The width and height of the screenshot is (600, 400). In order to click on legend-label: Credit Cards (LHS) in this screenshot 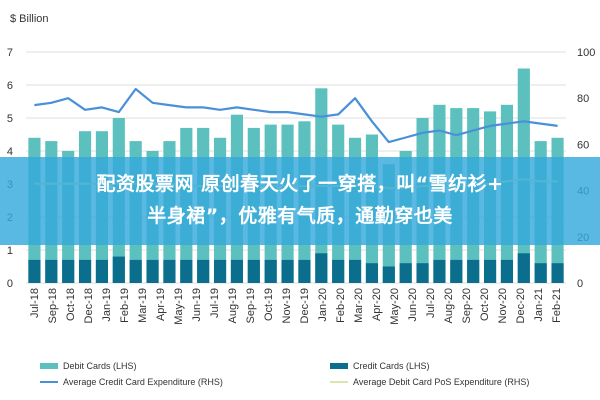, I will do `click(391, 366)`.